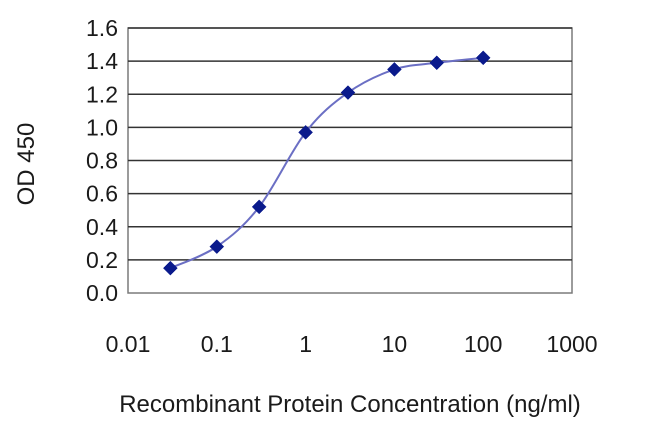 The height and width of the screenshot is (433, 650). What do you see at coordinates (128, 344) in the screenshot?
I see `x-tick-label: 0.01` at bounding box center [128, 344].